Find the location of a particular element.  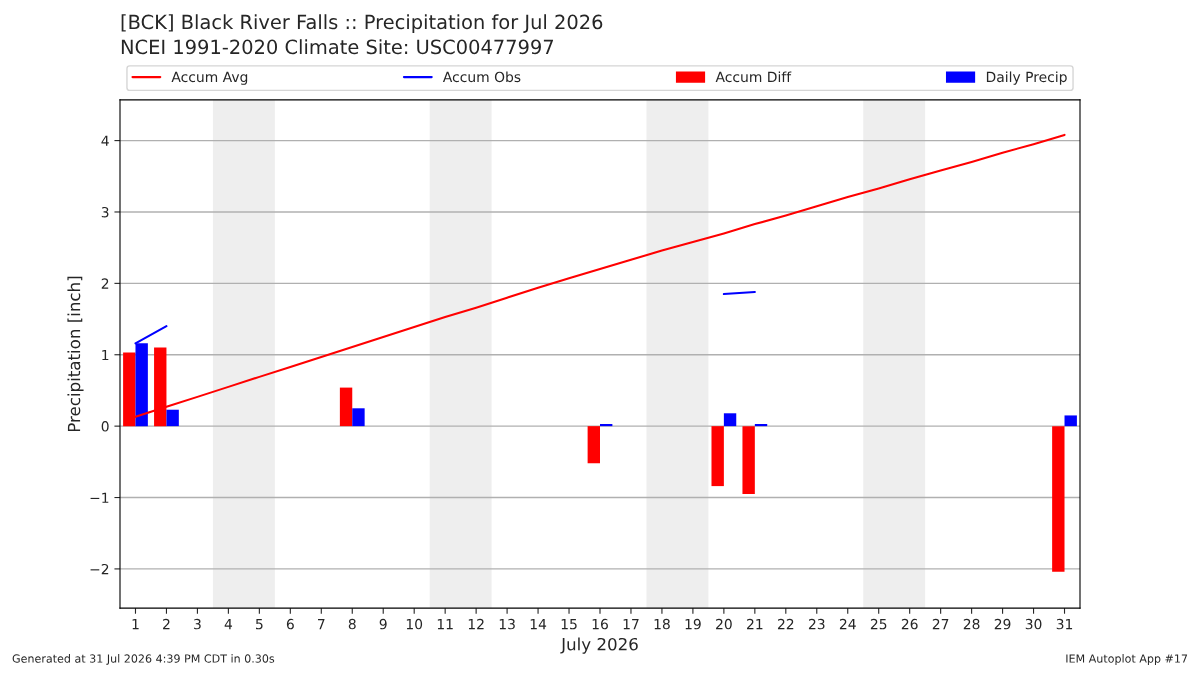

x-tick-label: 26 is located at coordinates (909, 624).